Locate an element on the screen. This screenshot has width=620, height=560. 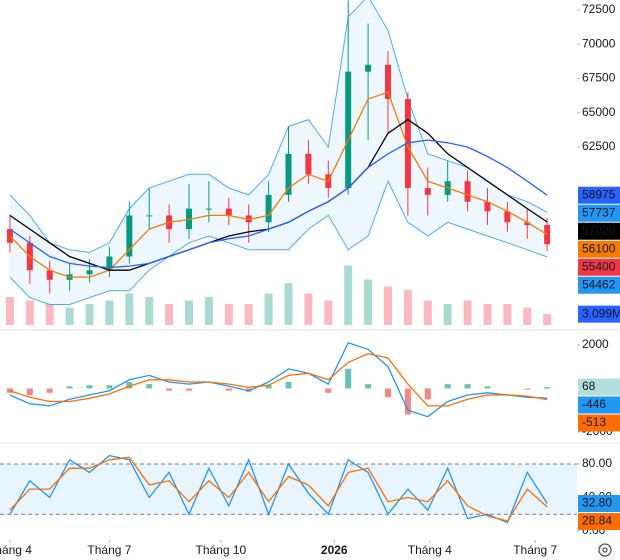
macd-line is located at coordinates (278, 380).